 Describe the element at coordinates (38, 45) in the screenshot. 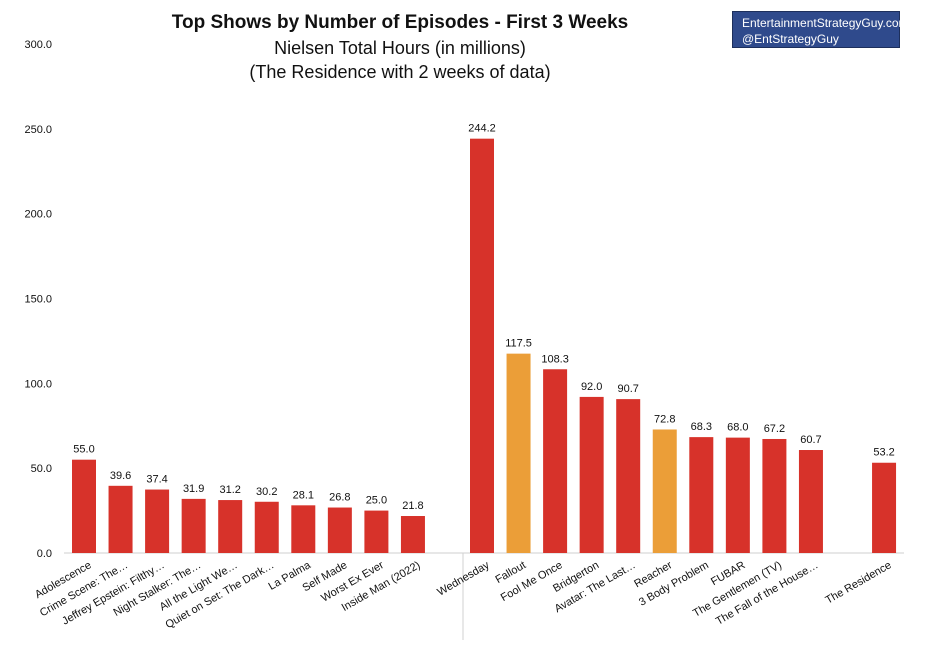

I see `y-tick-label: 300.0` at that location.